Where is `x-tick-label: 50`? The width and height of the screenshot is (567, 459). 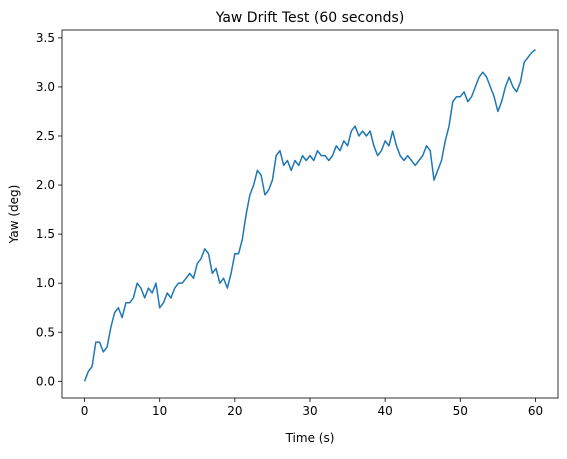
x-tick-label: 50 is located at coordinates (460, 411).